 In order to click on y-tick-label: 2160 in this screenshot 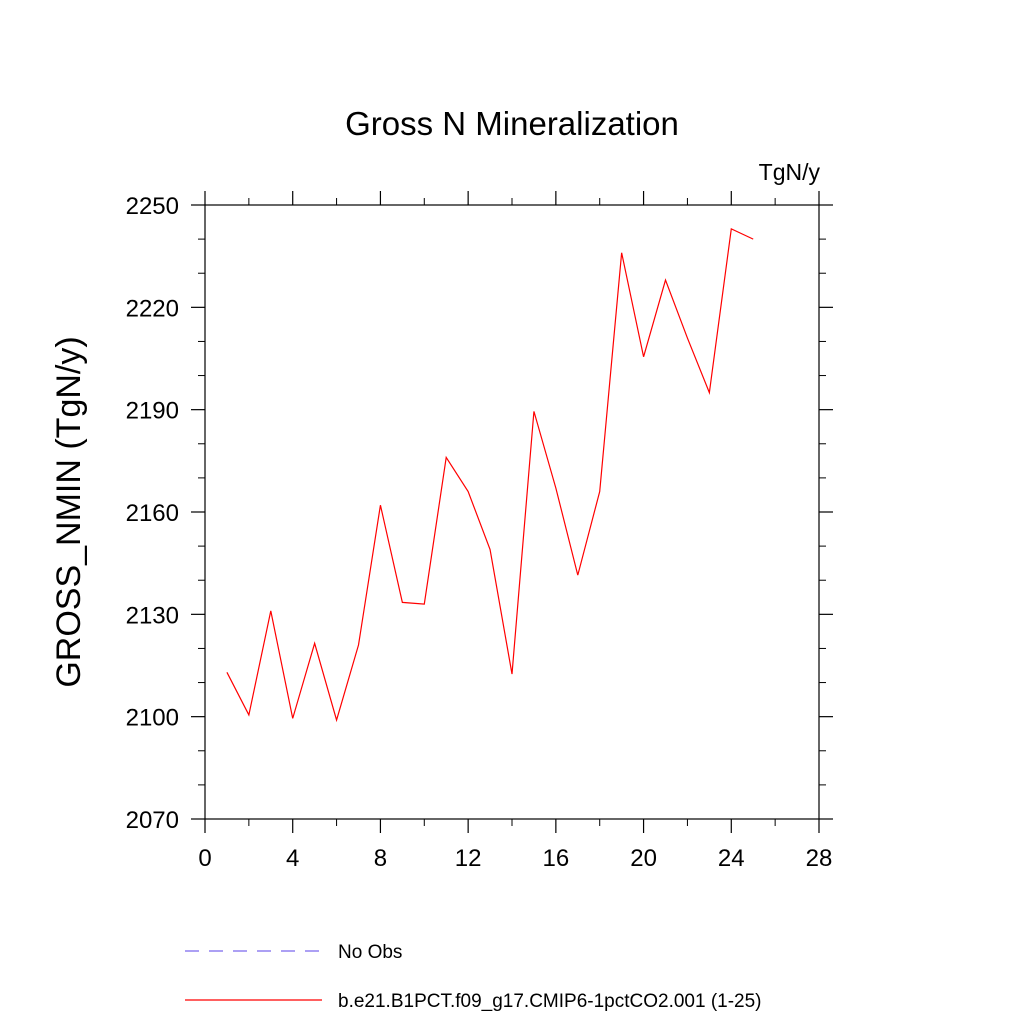, I will do `click(152, 513)`.